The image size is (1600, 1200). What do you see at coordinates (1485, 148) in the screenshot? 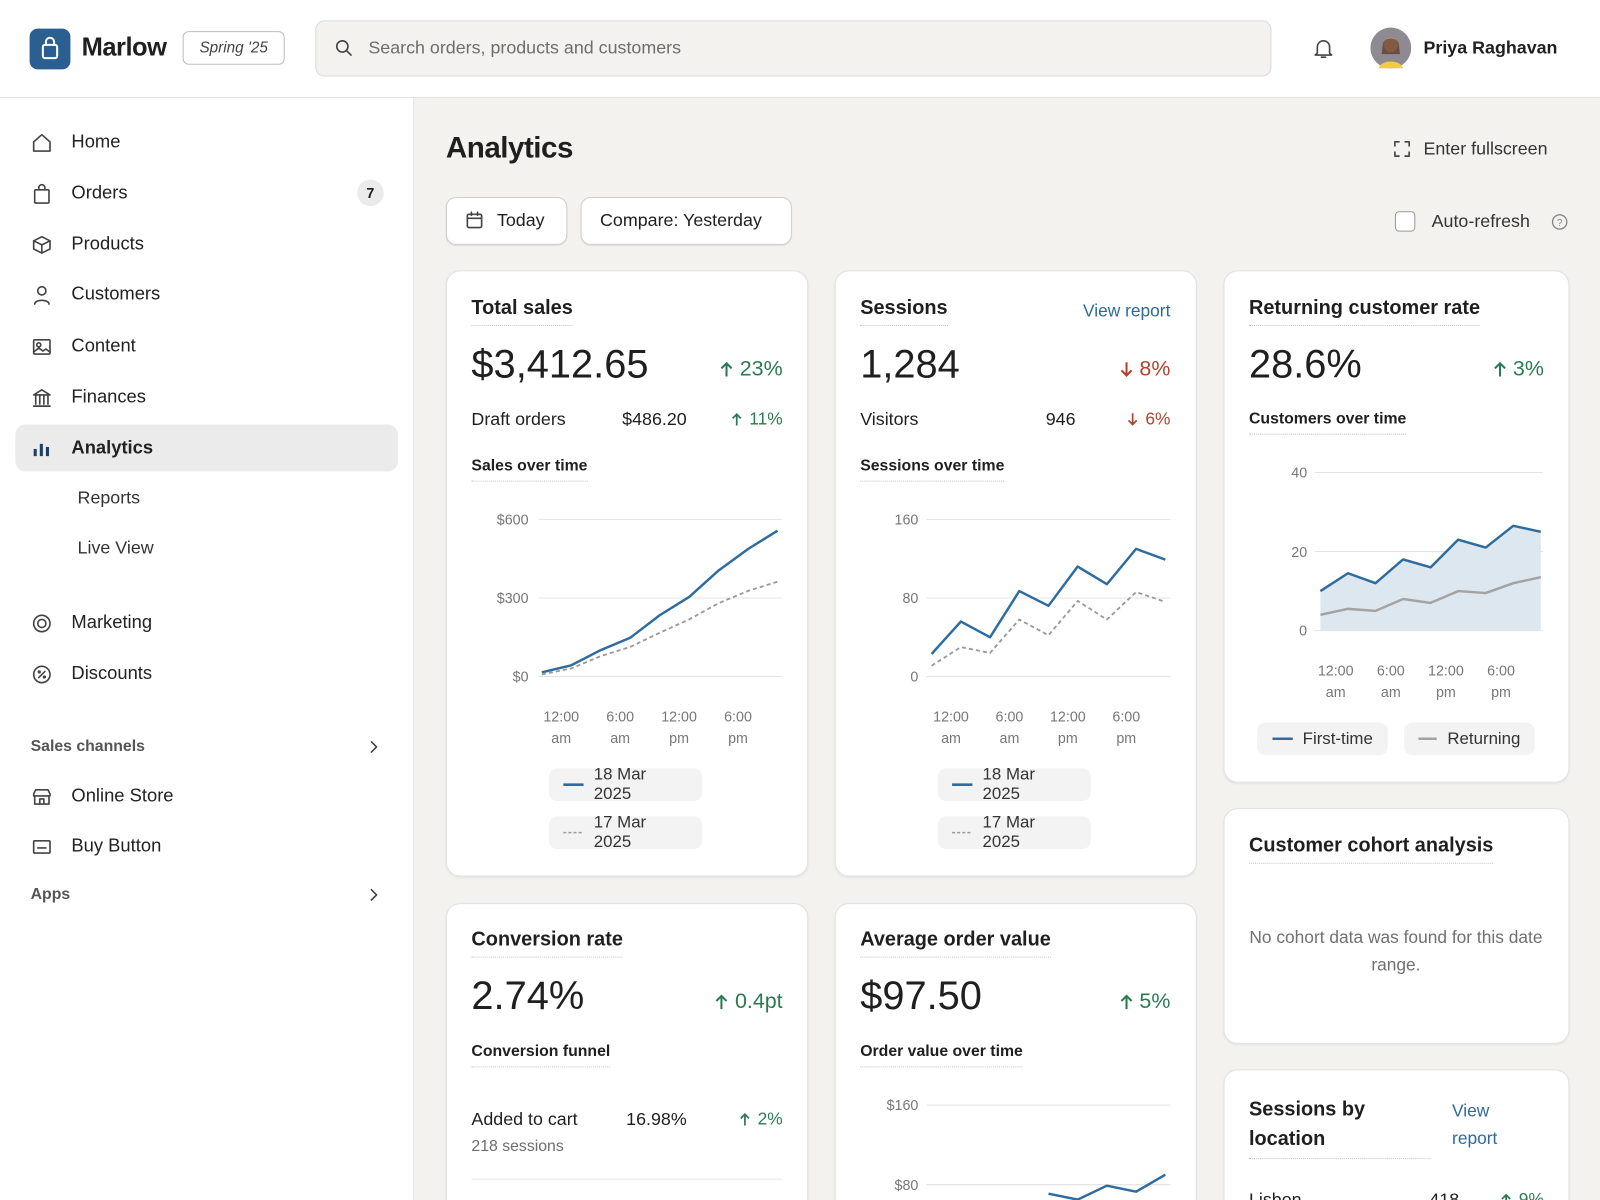
I see `fullscreen-button: Enter fullscreen` at bounding box center [1485, 148].